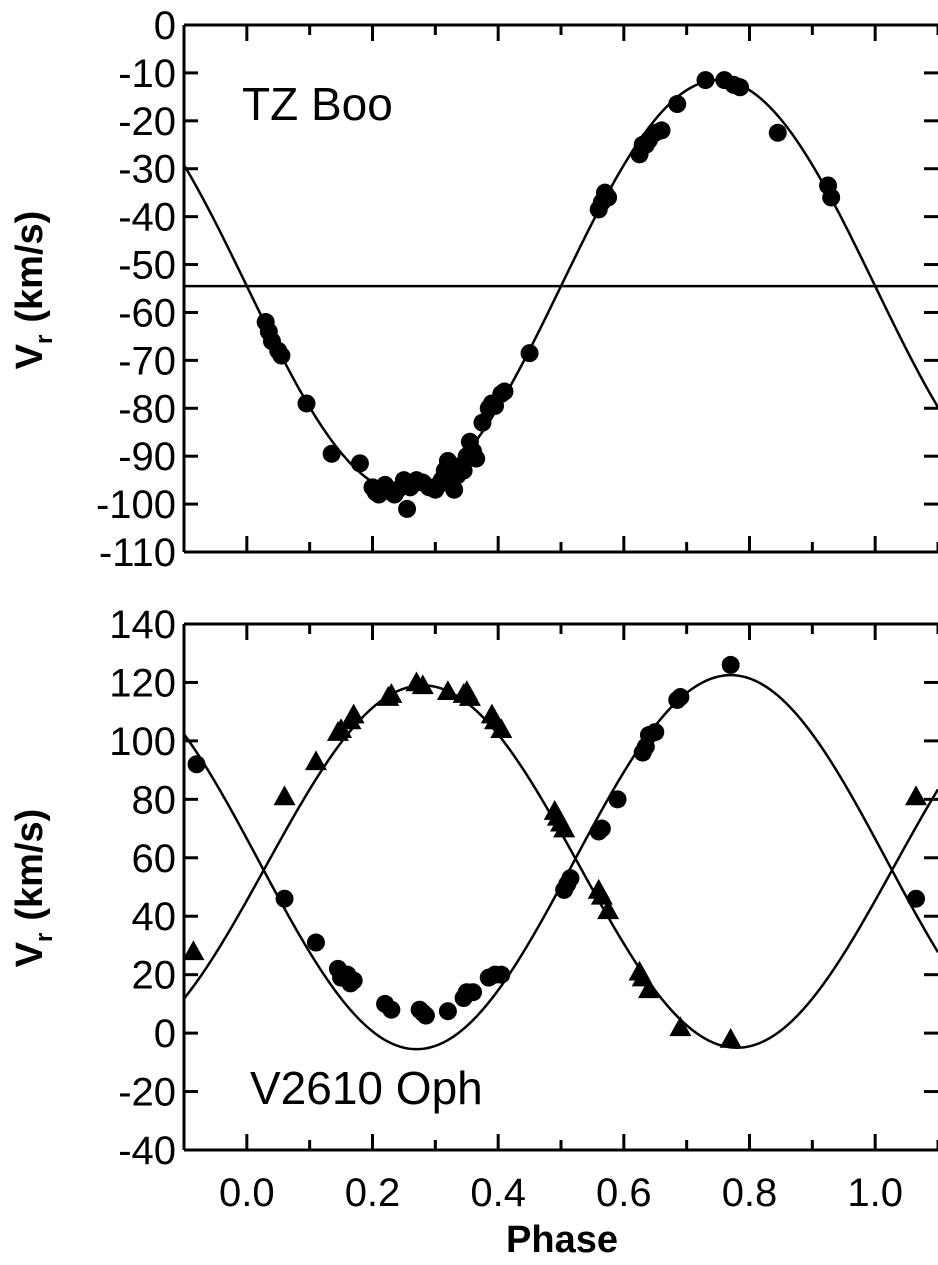 This screenshot has width=938, height=1265. I want to click on top-ytick-label: 0, so click(165, 26).